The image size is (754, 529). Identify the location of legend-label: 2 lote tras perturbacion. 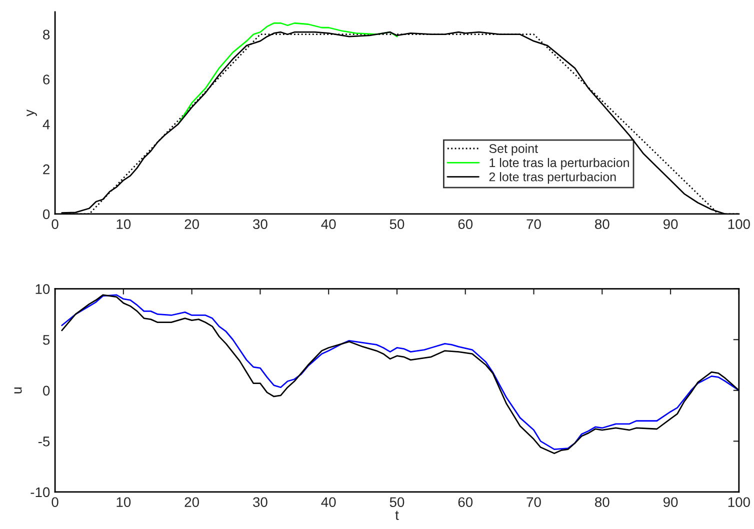
(552, 178).